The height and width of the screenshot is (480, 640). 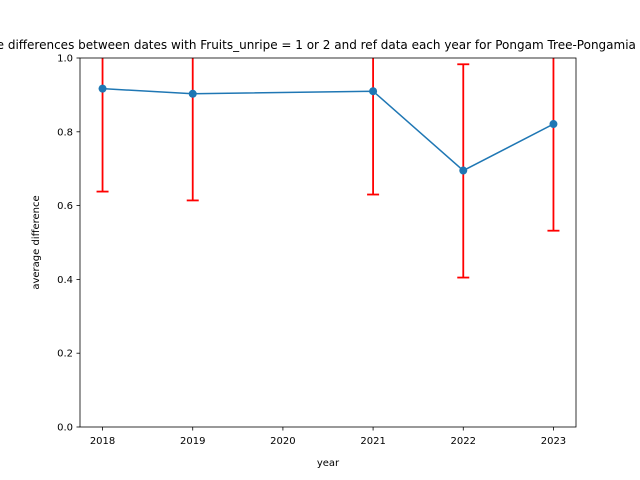 I want to click on x-tick-label: 2023, so click(x=553, y=441).